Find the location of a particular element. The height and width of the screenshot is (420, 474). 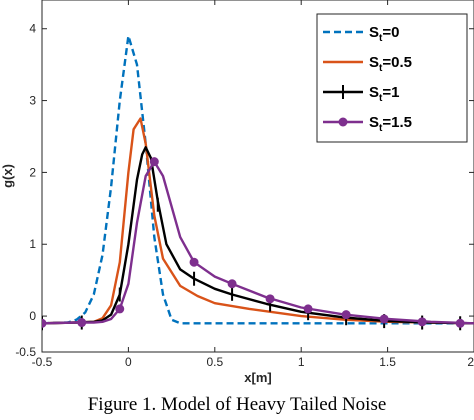

legend-label: St=1 is located at coordinates (384, 94).